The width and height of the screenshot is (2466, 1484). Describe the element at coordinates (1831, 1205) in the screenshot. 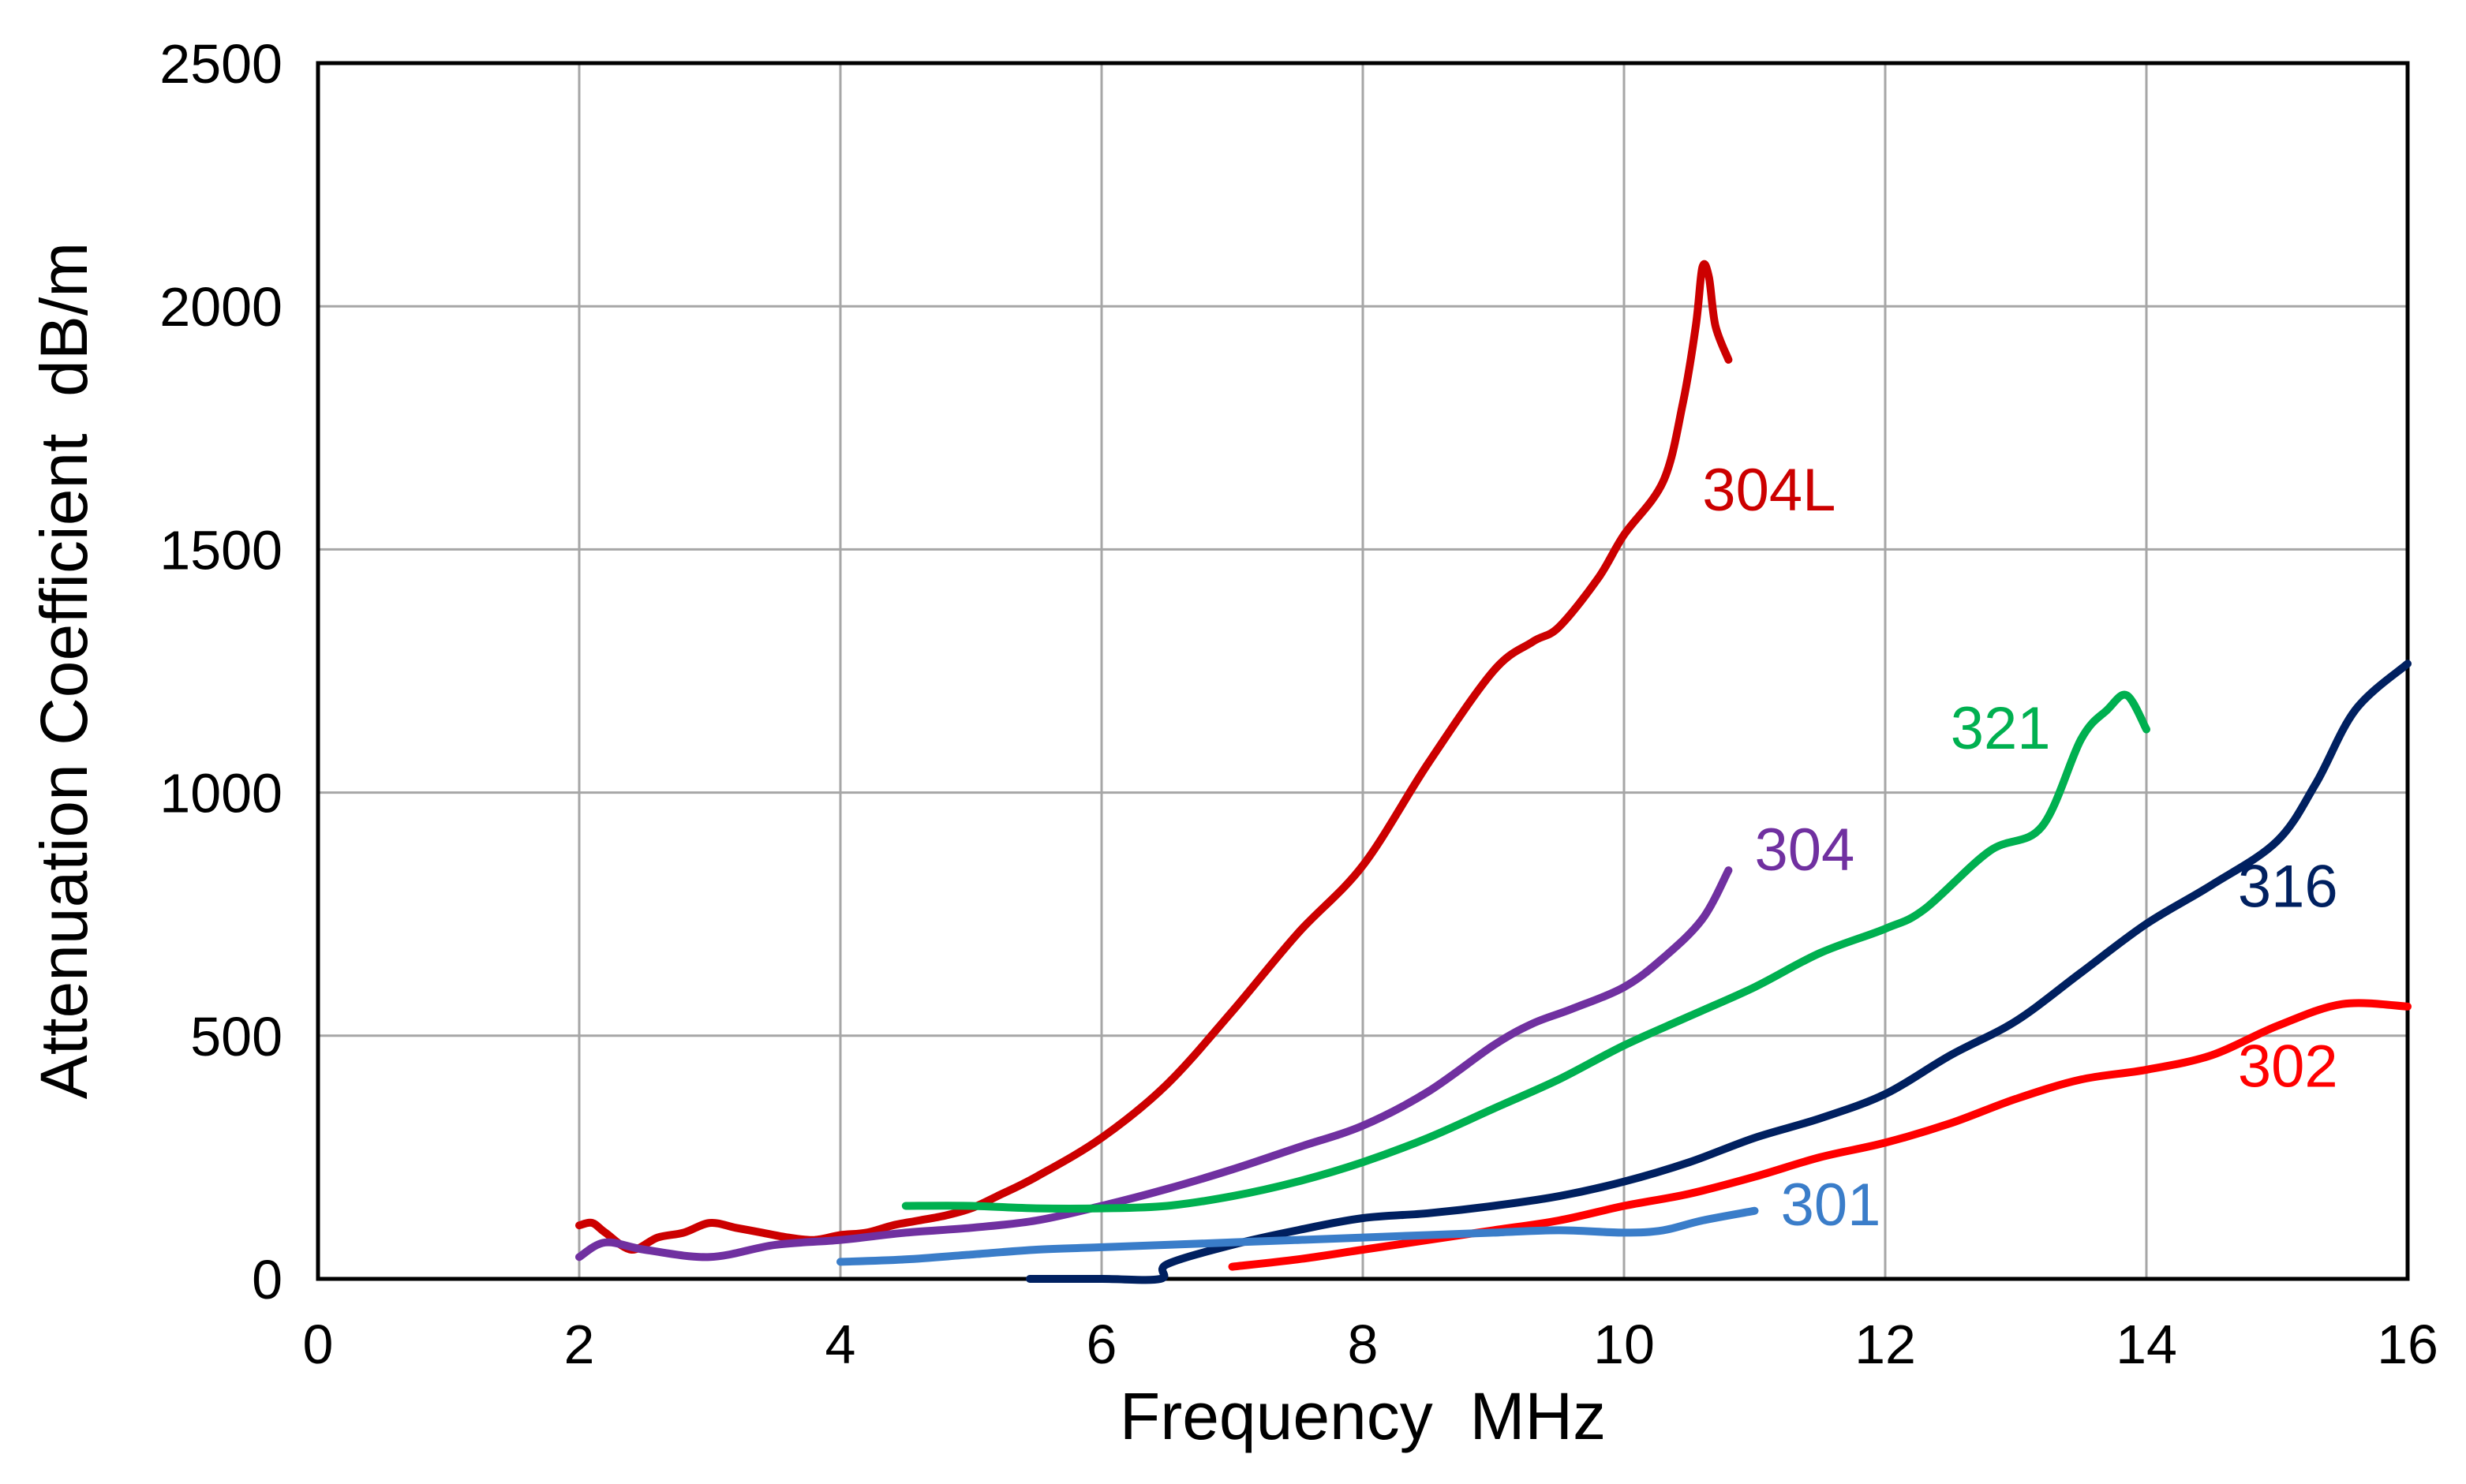

I see `series-label-301: 301` at that location.